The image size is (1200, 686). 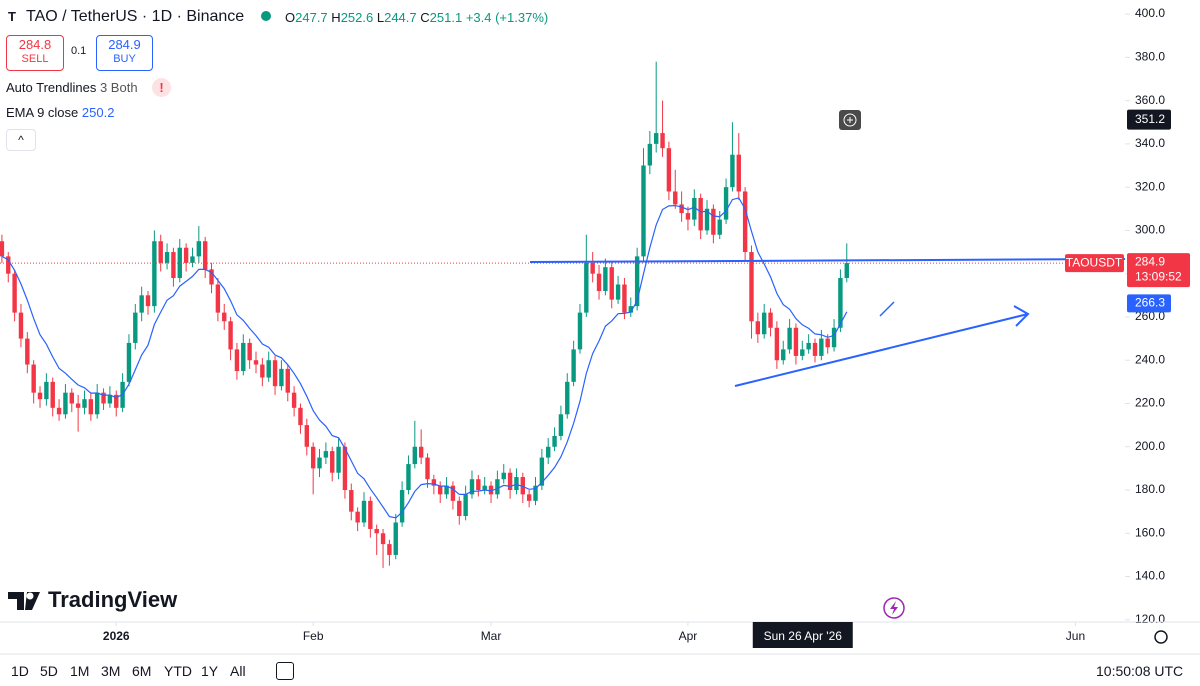 What do you see at coordinates (20, 671) in the screenshot?
I see `range-button: 1D` at bounding box center [20, 671].